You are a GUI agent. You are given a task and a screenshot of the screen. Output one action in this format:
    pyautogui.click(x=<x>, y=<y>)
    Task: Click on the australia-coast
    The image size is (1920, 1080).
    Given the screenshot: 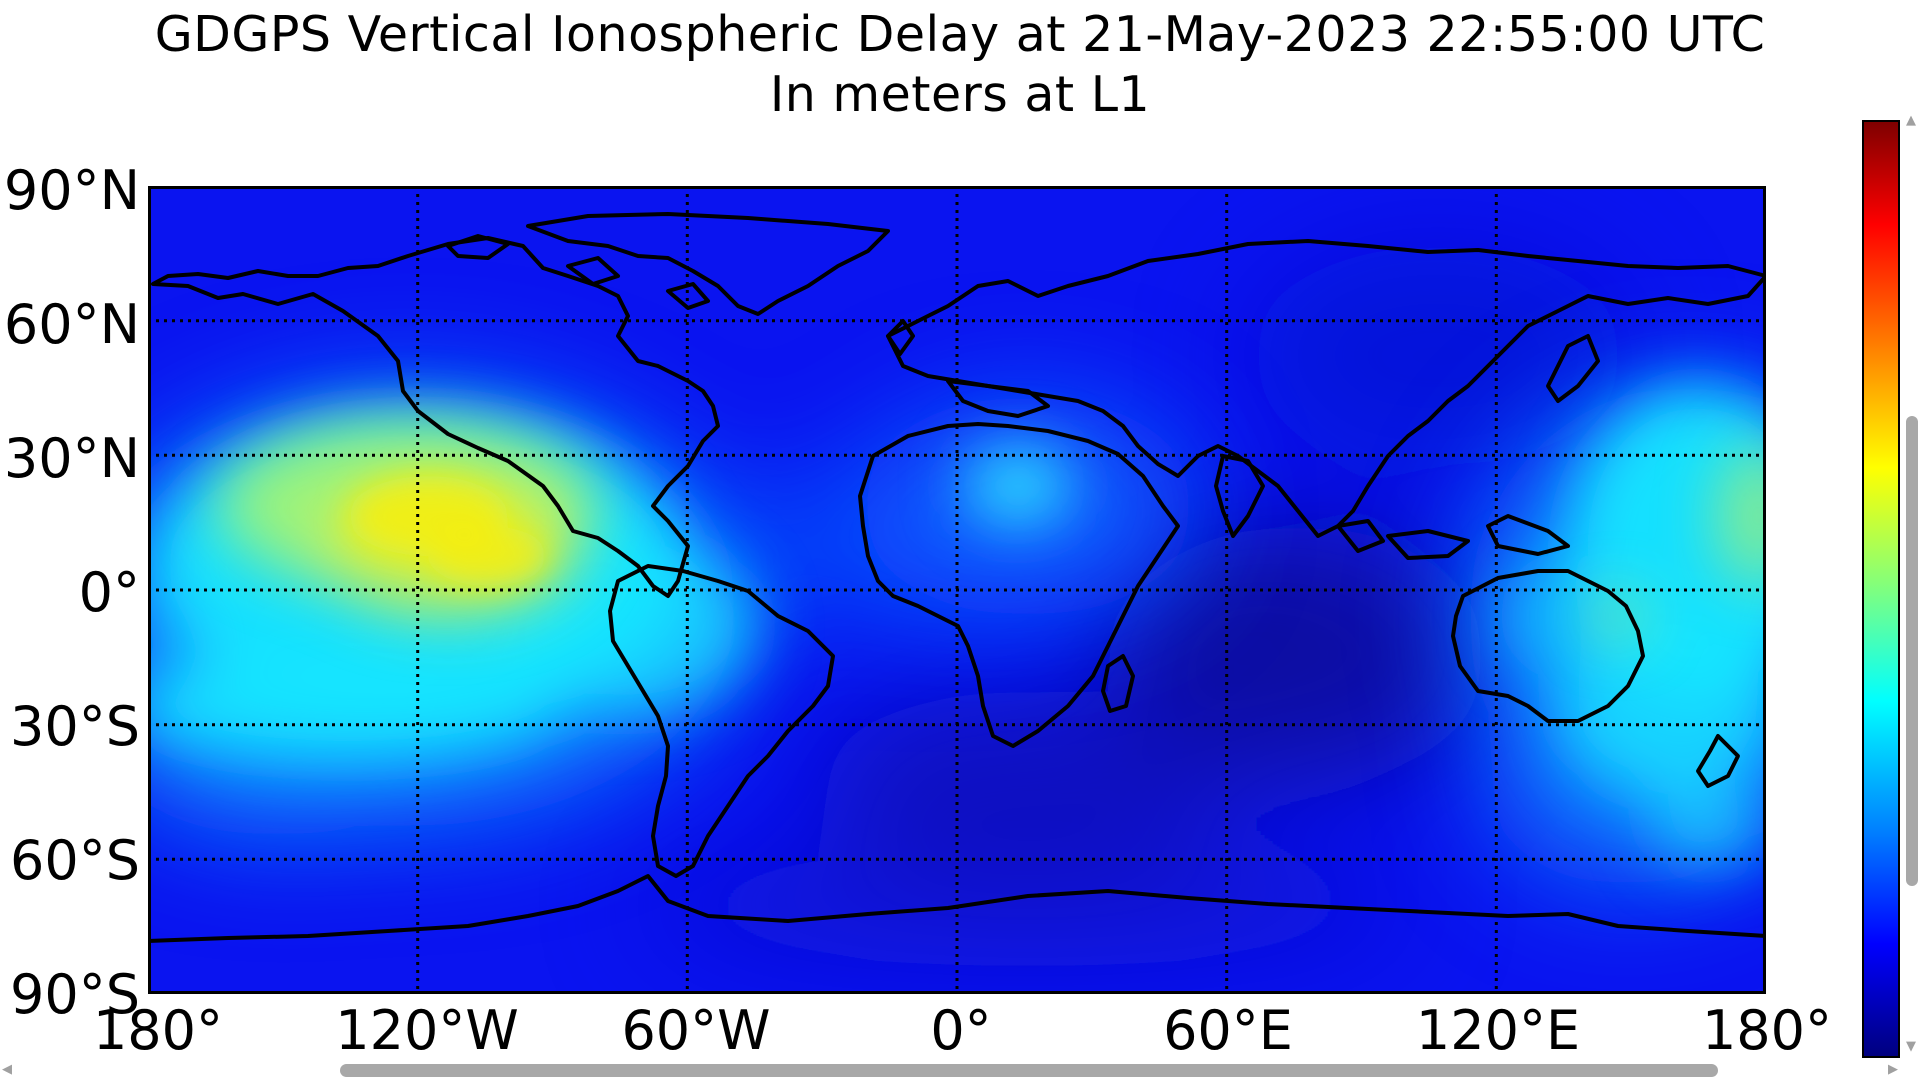 What is the action you would take?
    pyautogui.click(x=1548, y=646)
    